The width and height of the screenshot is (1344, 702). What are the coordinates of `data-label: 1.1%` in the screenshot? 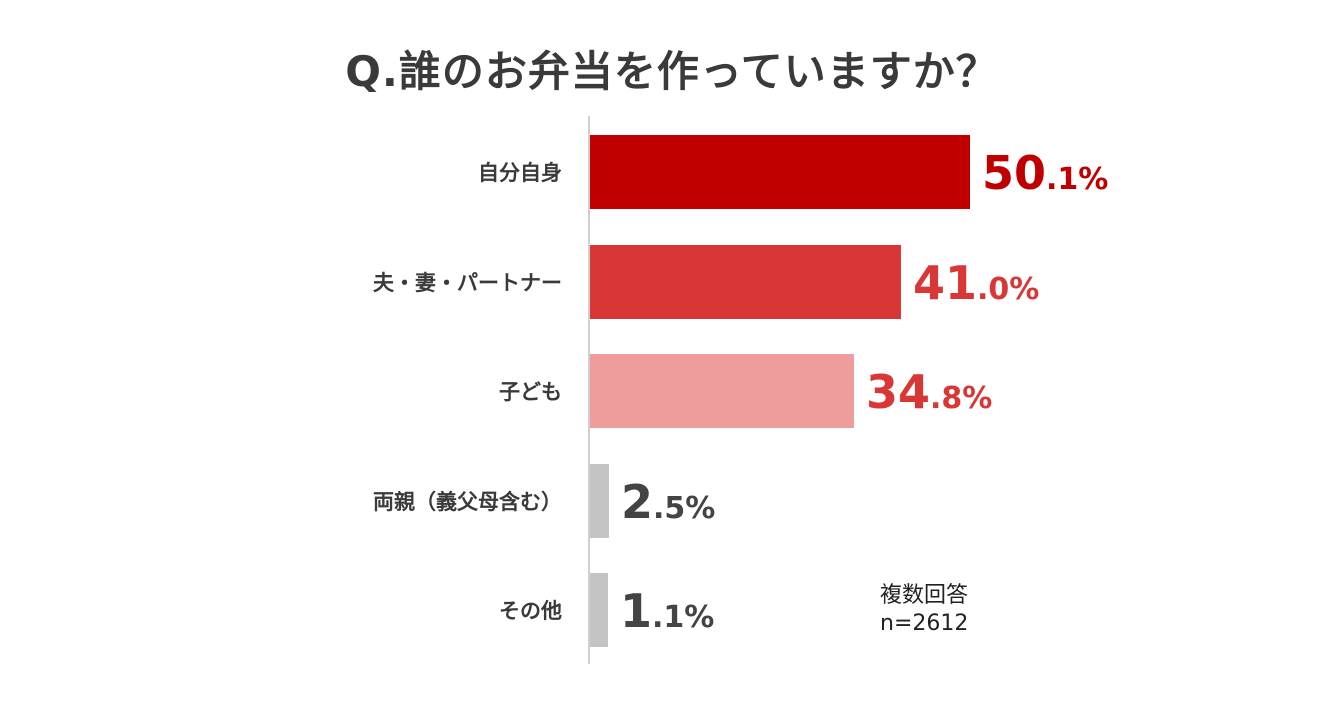 It's located at (667, 611).